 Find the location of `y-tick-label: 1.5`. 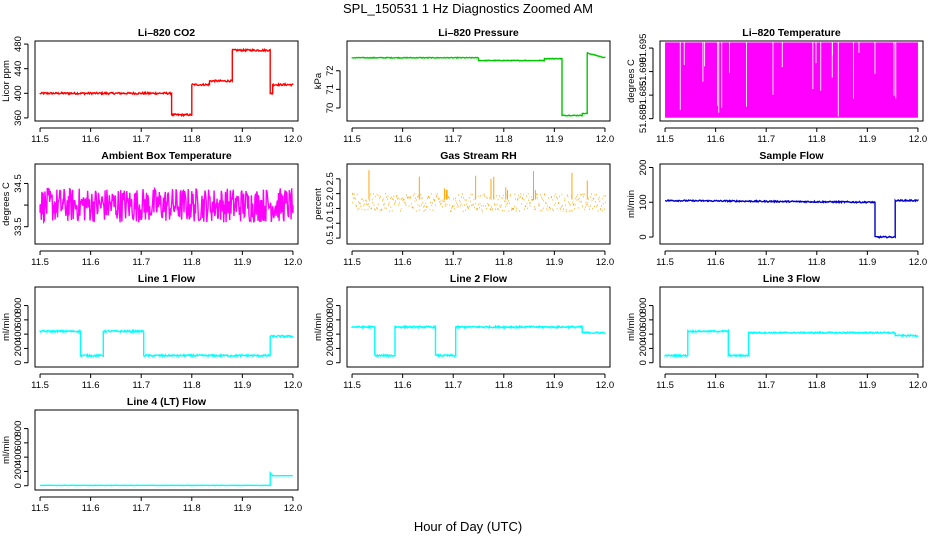

y-tick-label: 1.5 is located at coordinates (330, 208).